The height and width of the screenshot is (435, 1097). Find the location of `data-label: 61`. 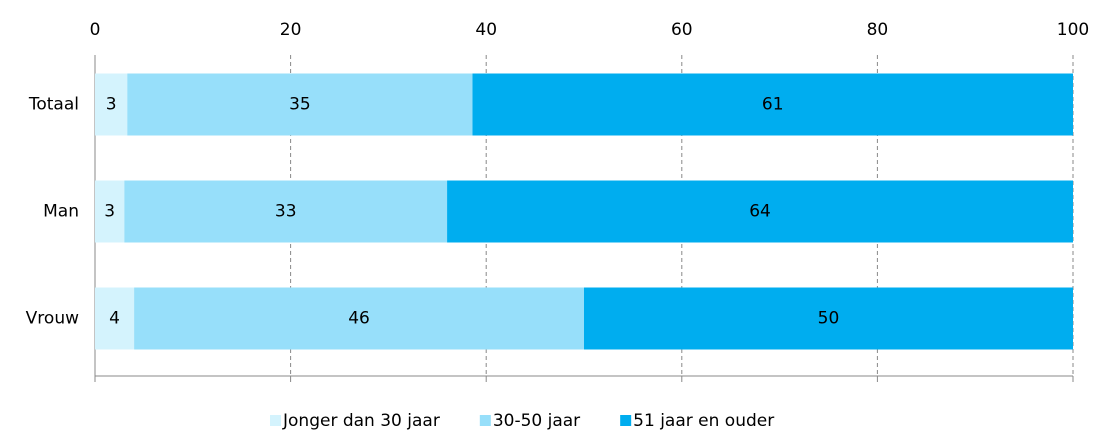

data-label: 61 is located at coordinates (773, 105).